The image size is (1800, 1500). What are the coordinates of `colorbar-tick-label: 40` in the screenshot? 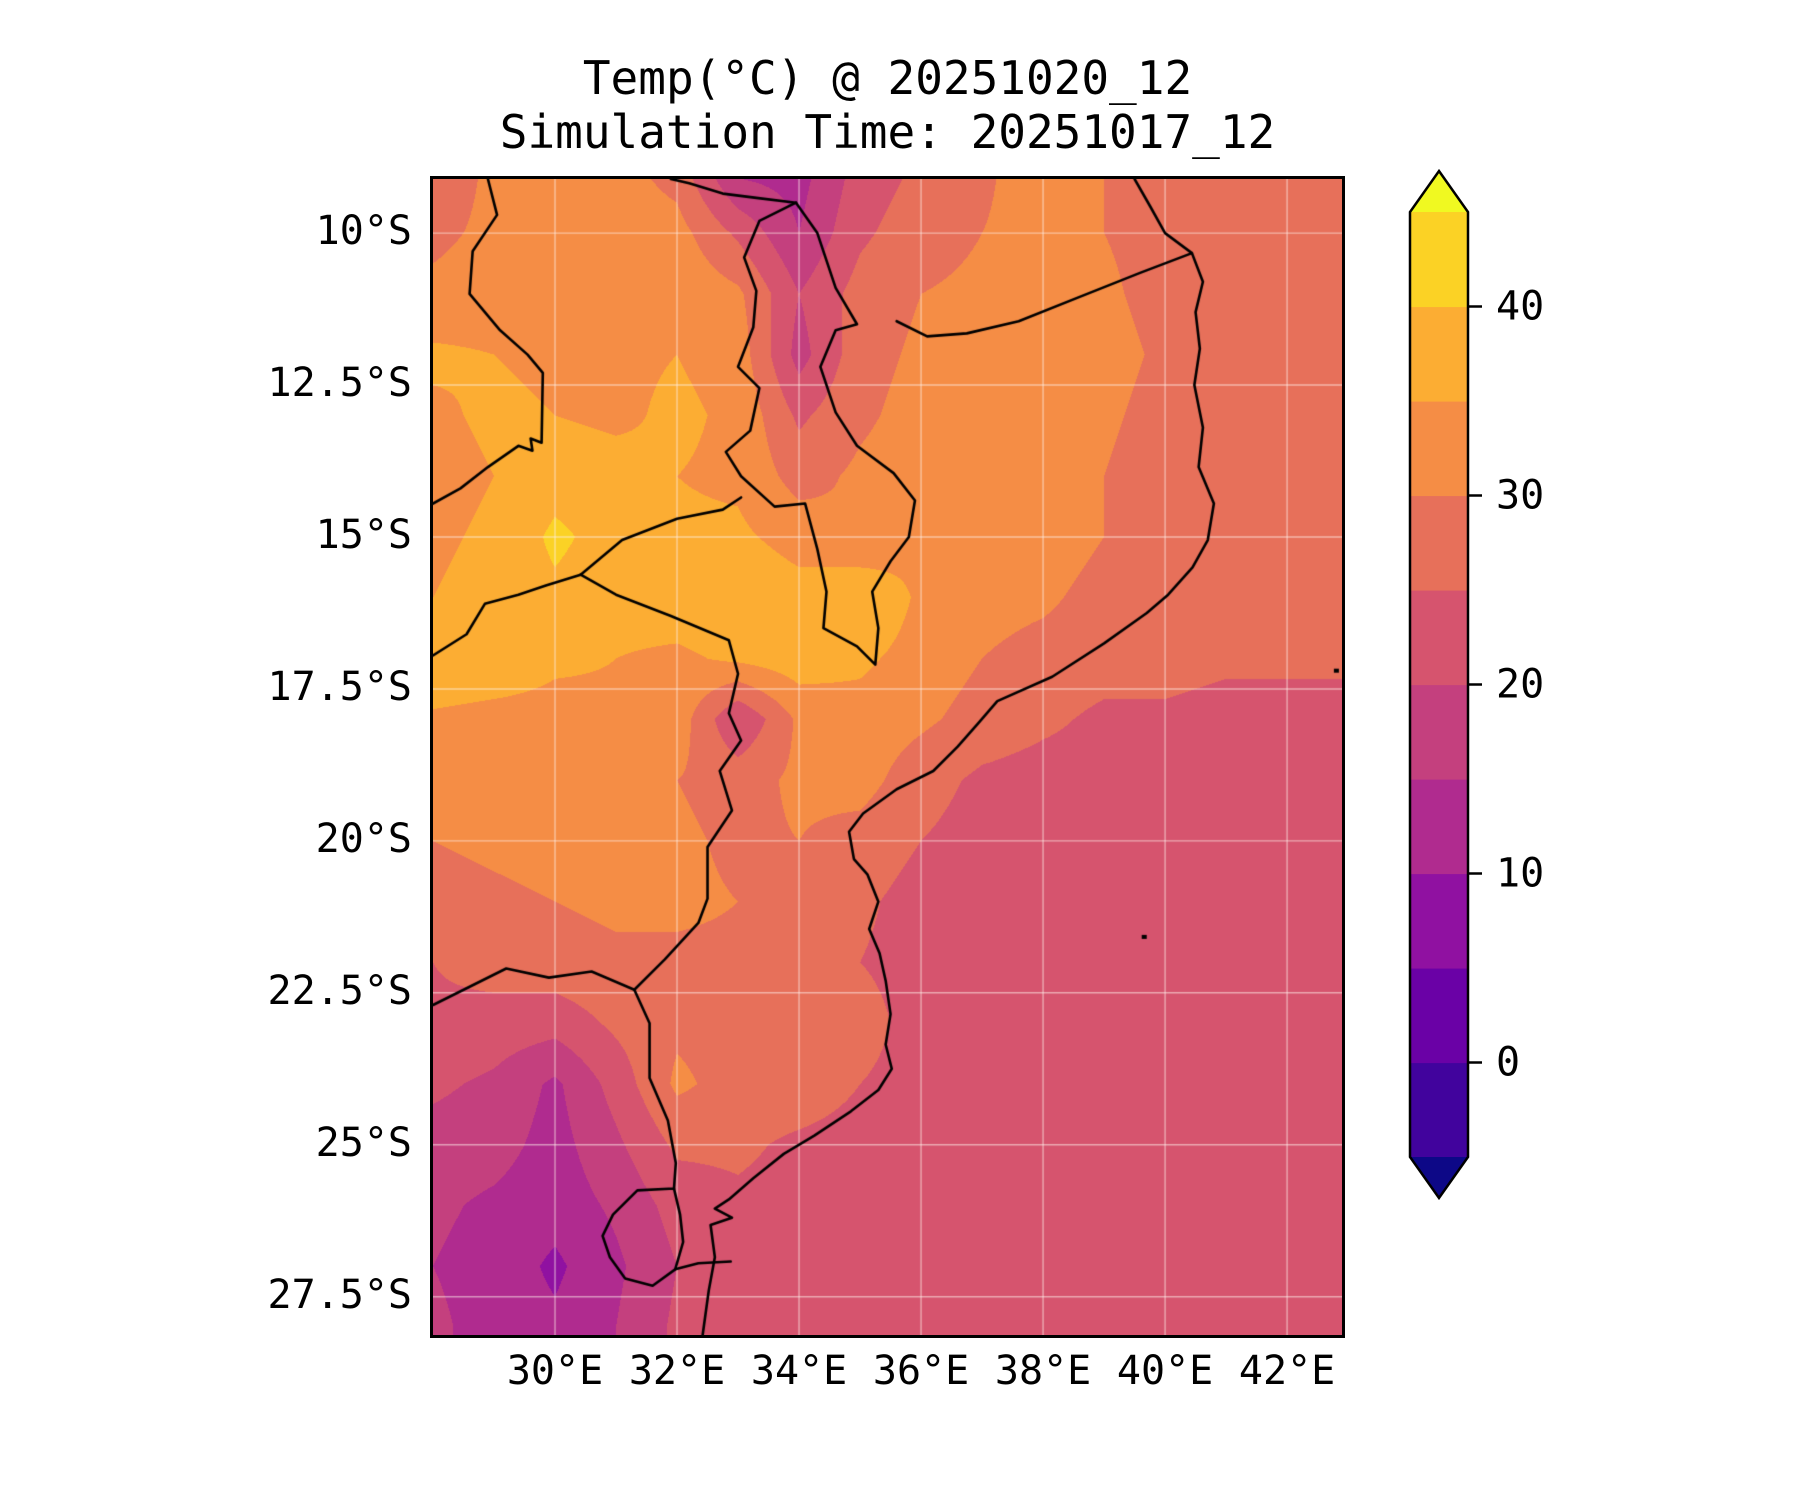 It's located at (1520, 307).